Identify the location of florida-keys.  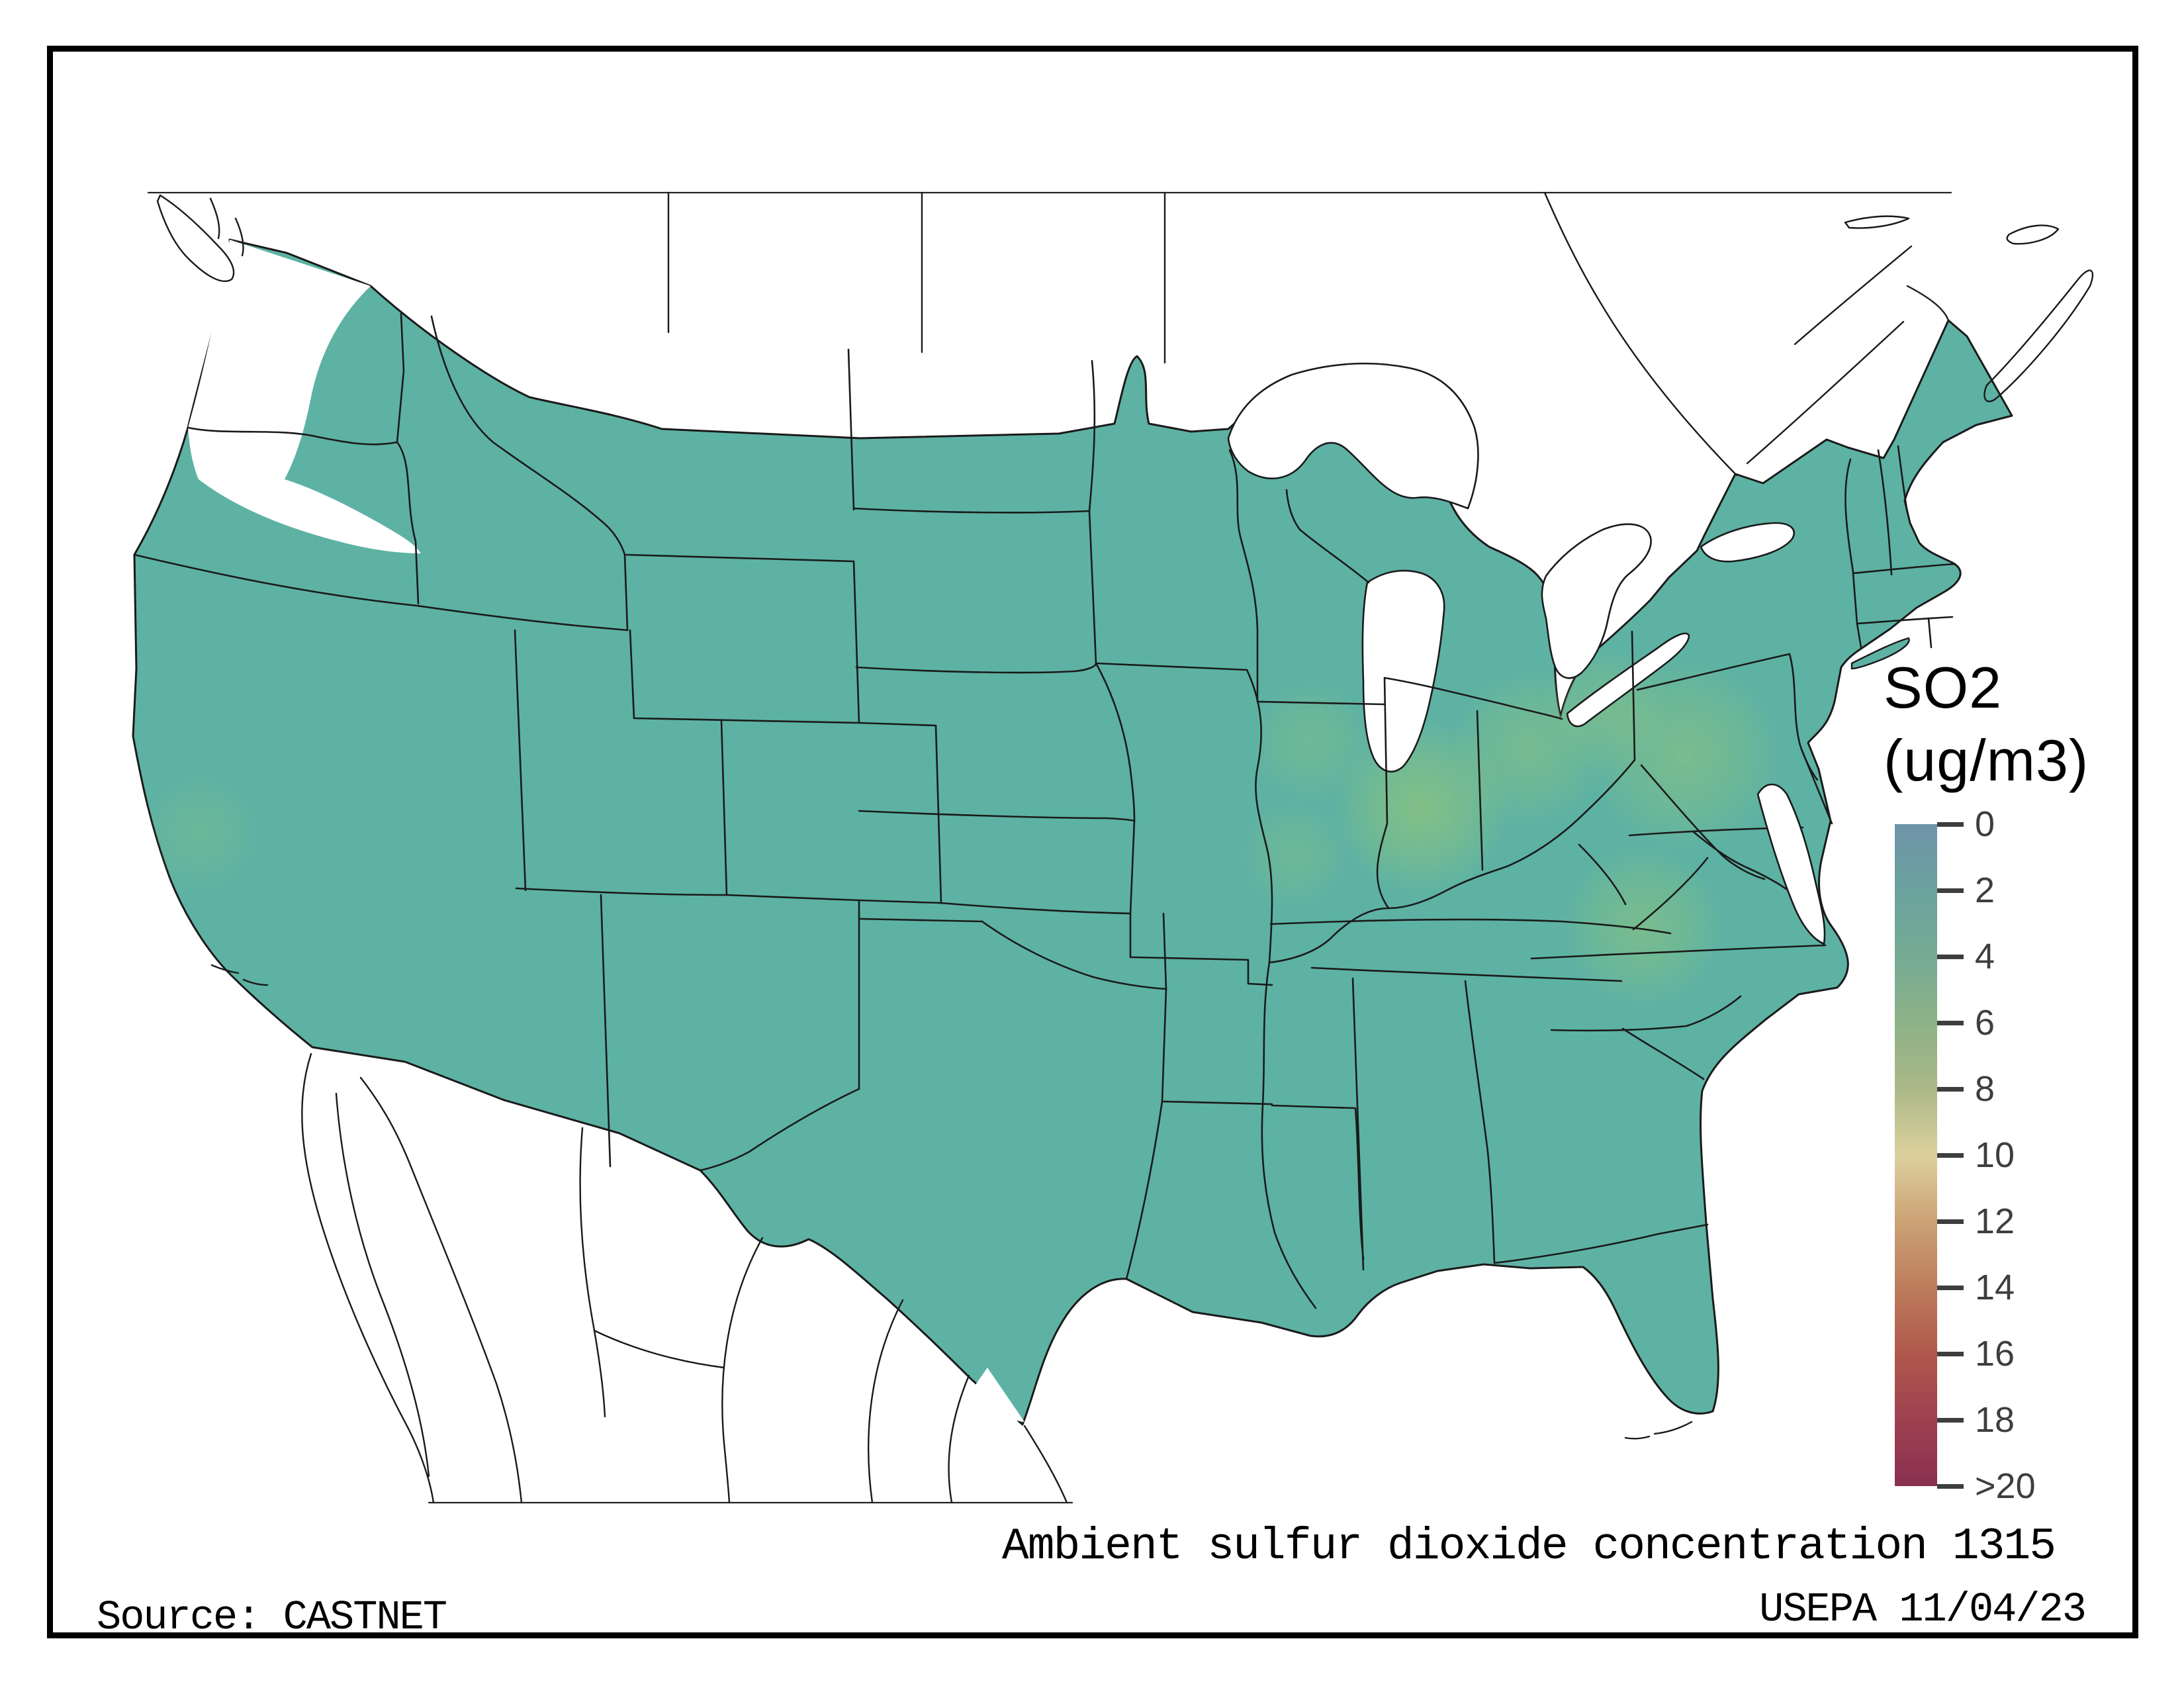
(1658, 1430).